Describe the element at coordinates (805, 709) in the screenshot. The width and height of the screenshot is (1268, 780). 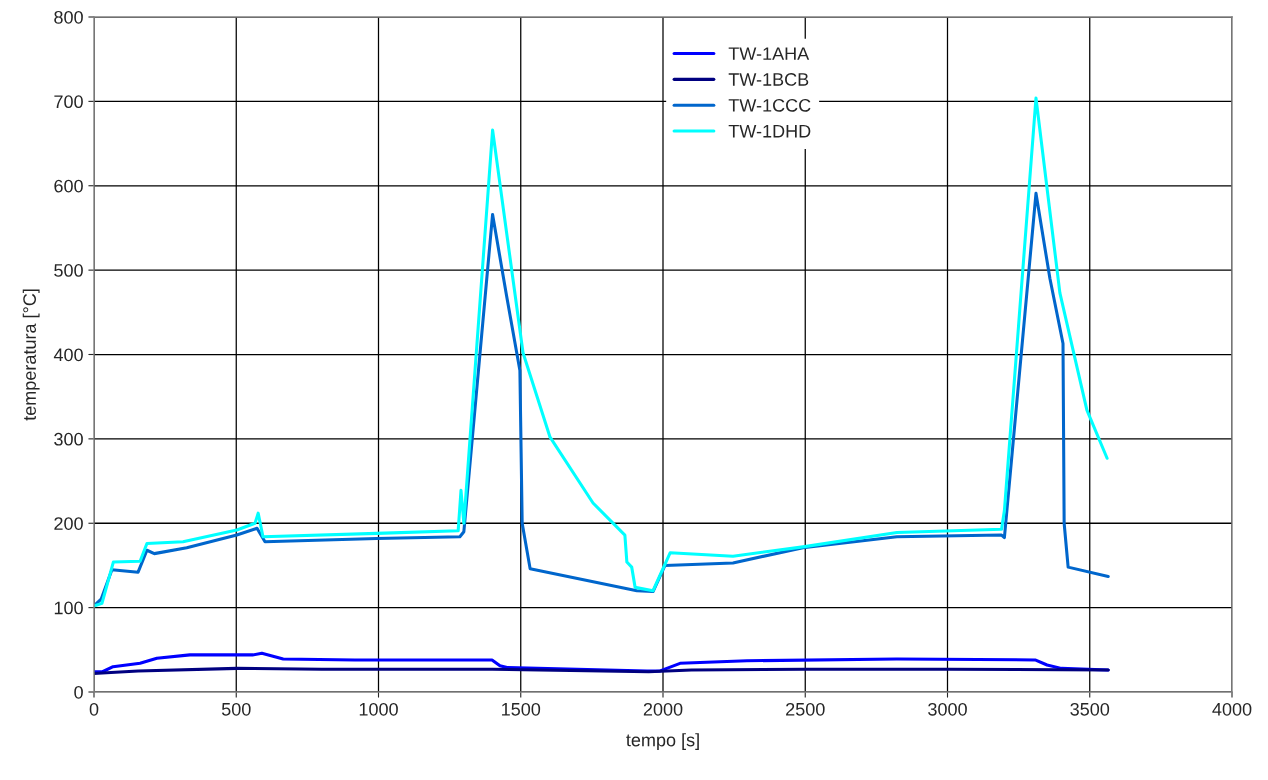
I see `x-tick-label: 2500` at that location.